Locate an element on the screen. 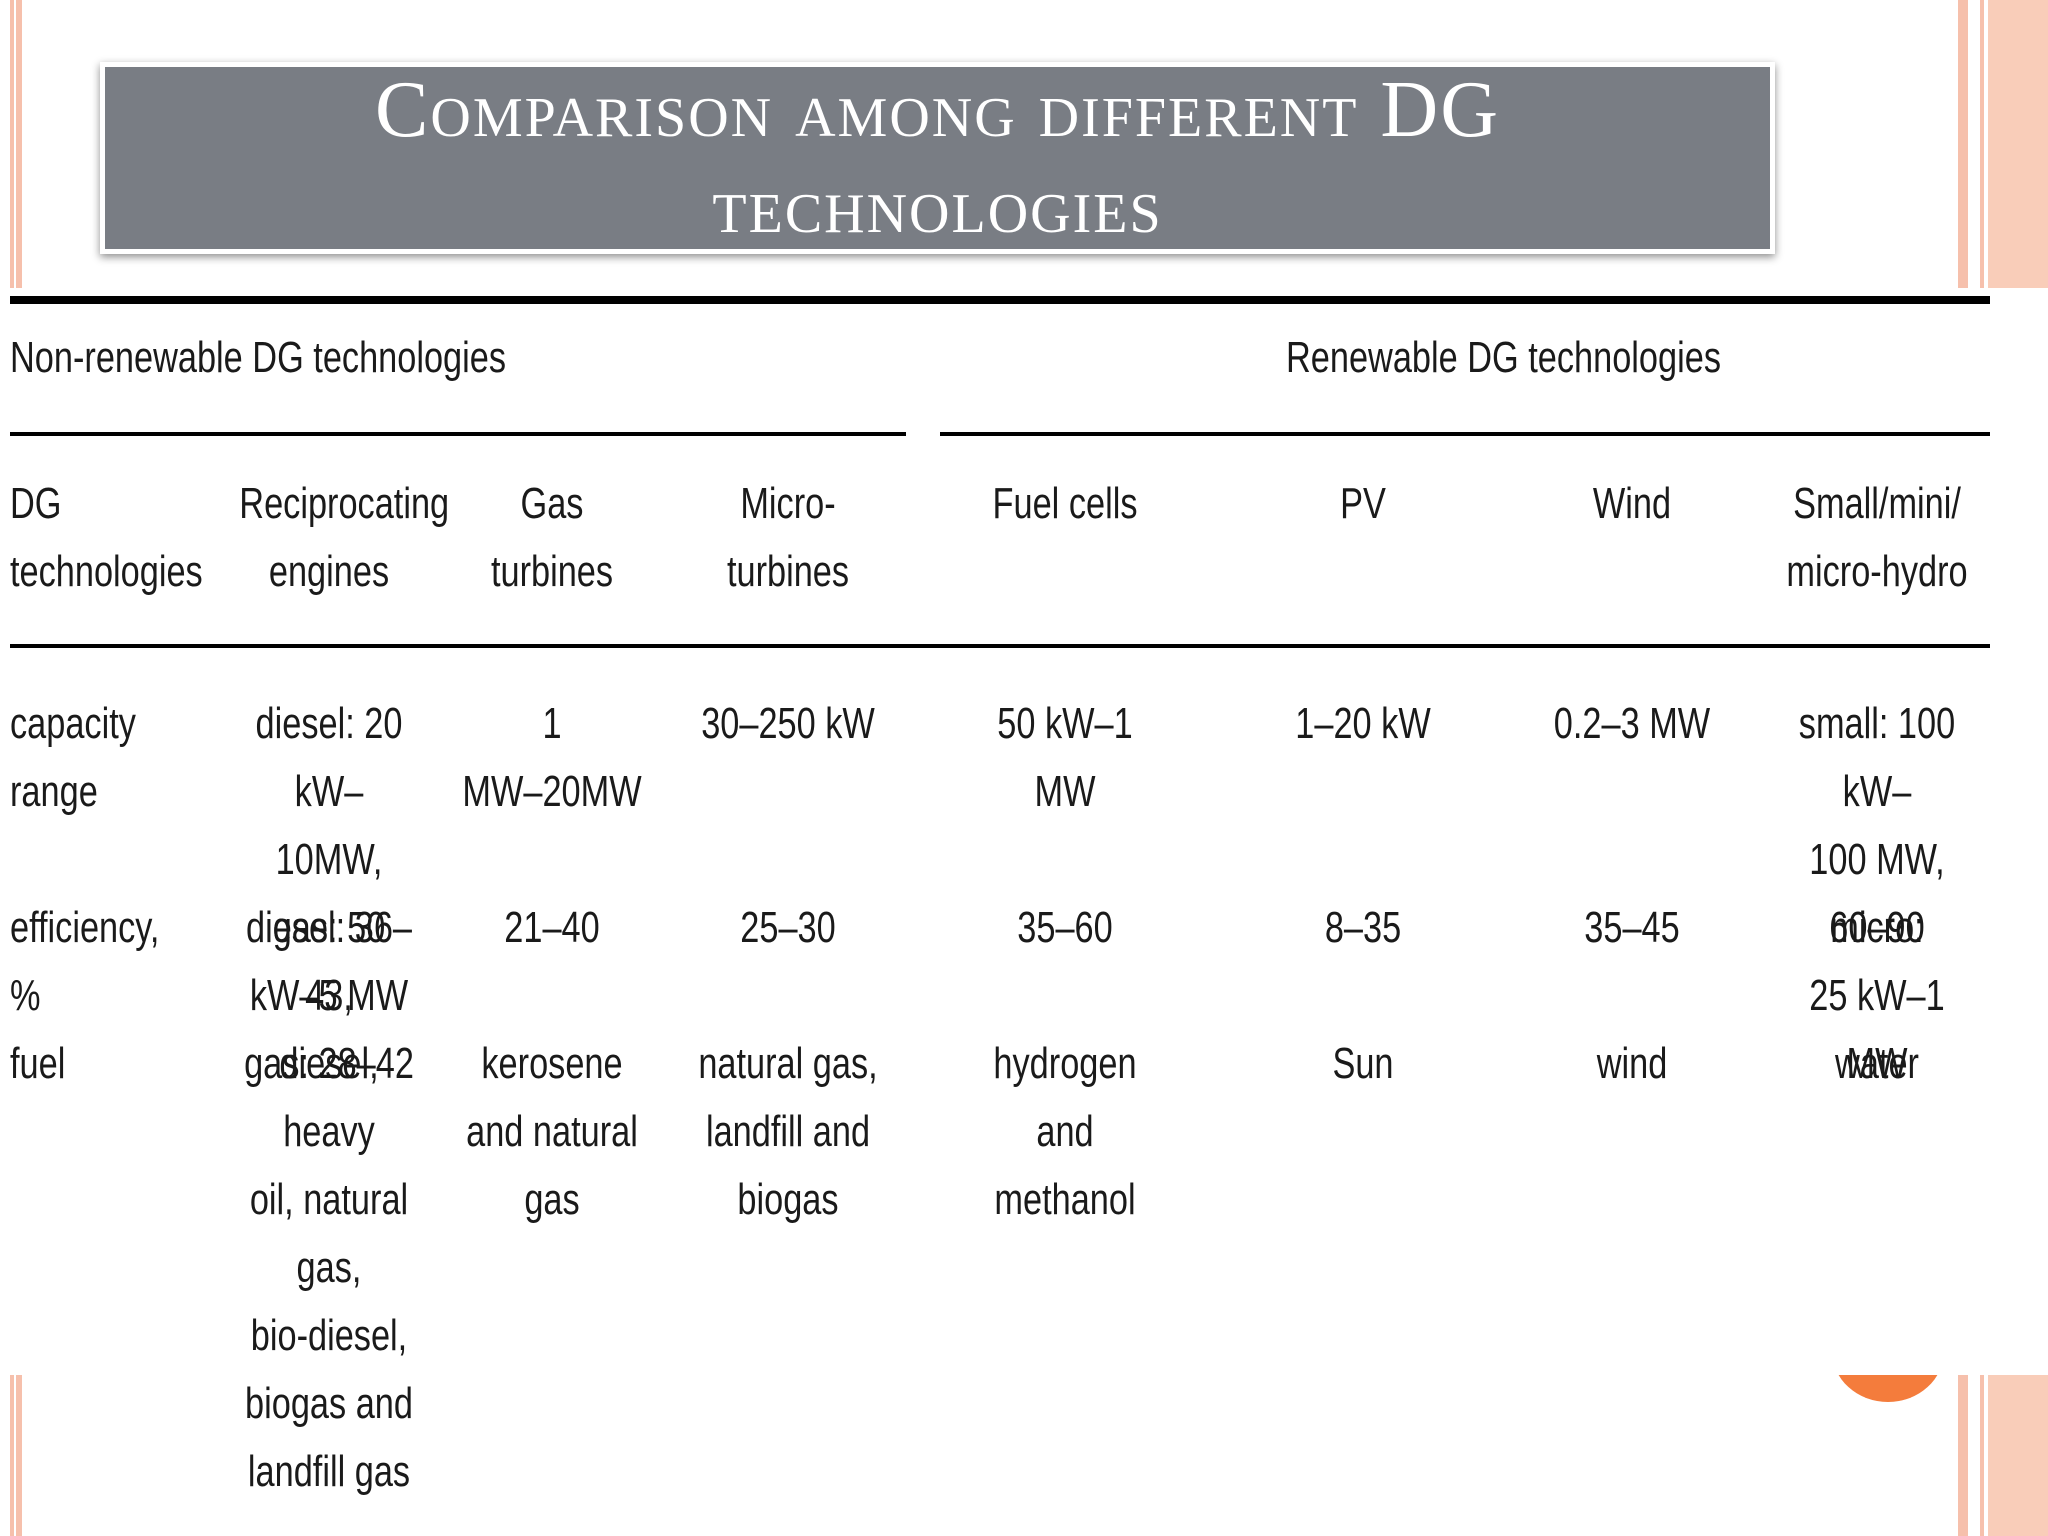  cell-fuel-hydro: water is located at coordinates (1877, 1063).